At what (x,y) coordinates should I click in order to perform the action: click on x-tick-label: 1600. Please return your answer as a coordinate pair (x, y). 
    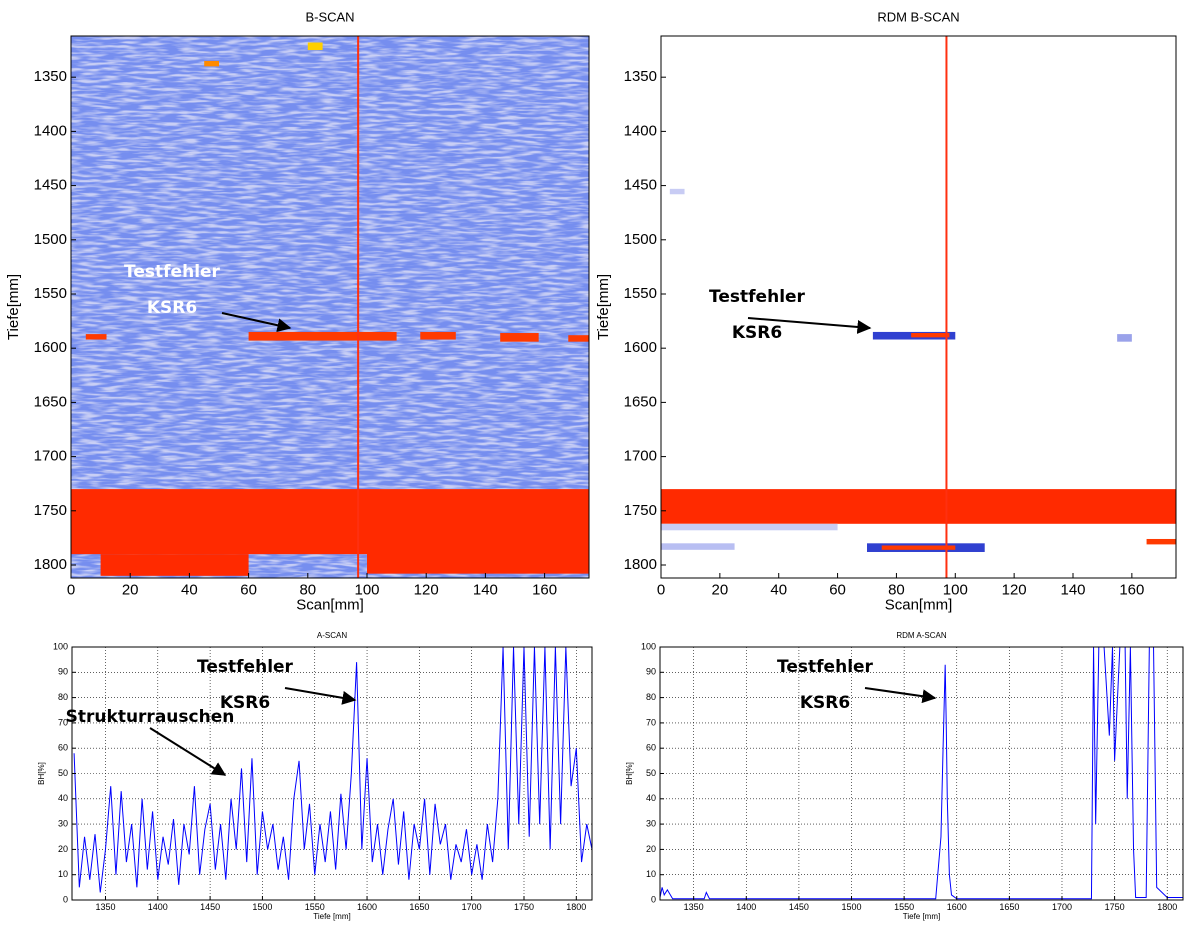
    Looking at the image, I should click on (957, 907).